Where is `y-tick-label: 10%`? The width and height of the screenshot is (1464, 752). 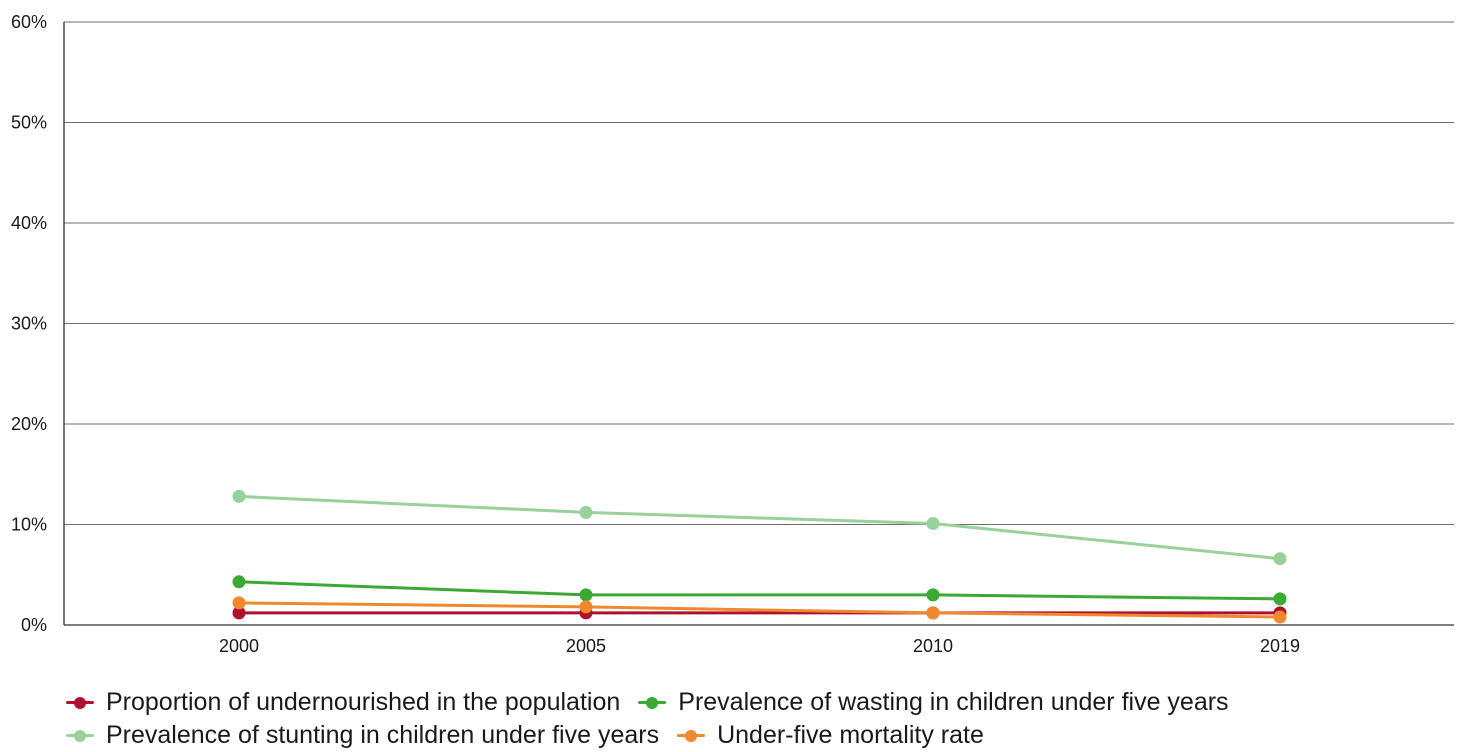 y-tick-label: 10% is located at coordinates (29, 525).